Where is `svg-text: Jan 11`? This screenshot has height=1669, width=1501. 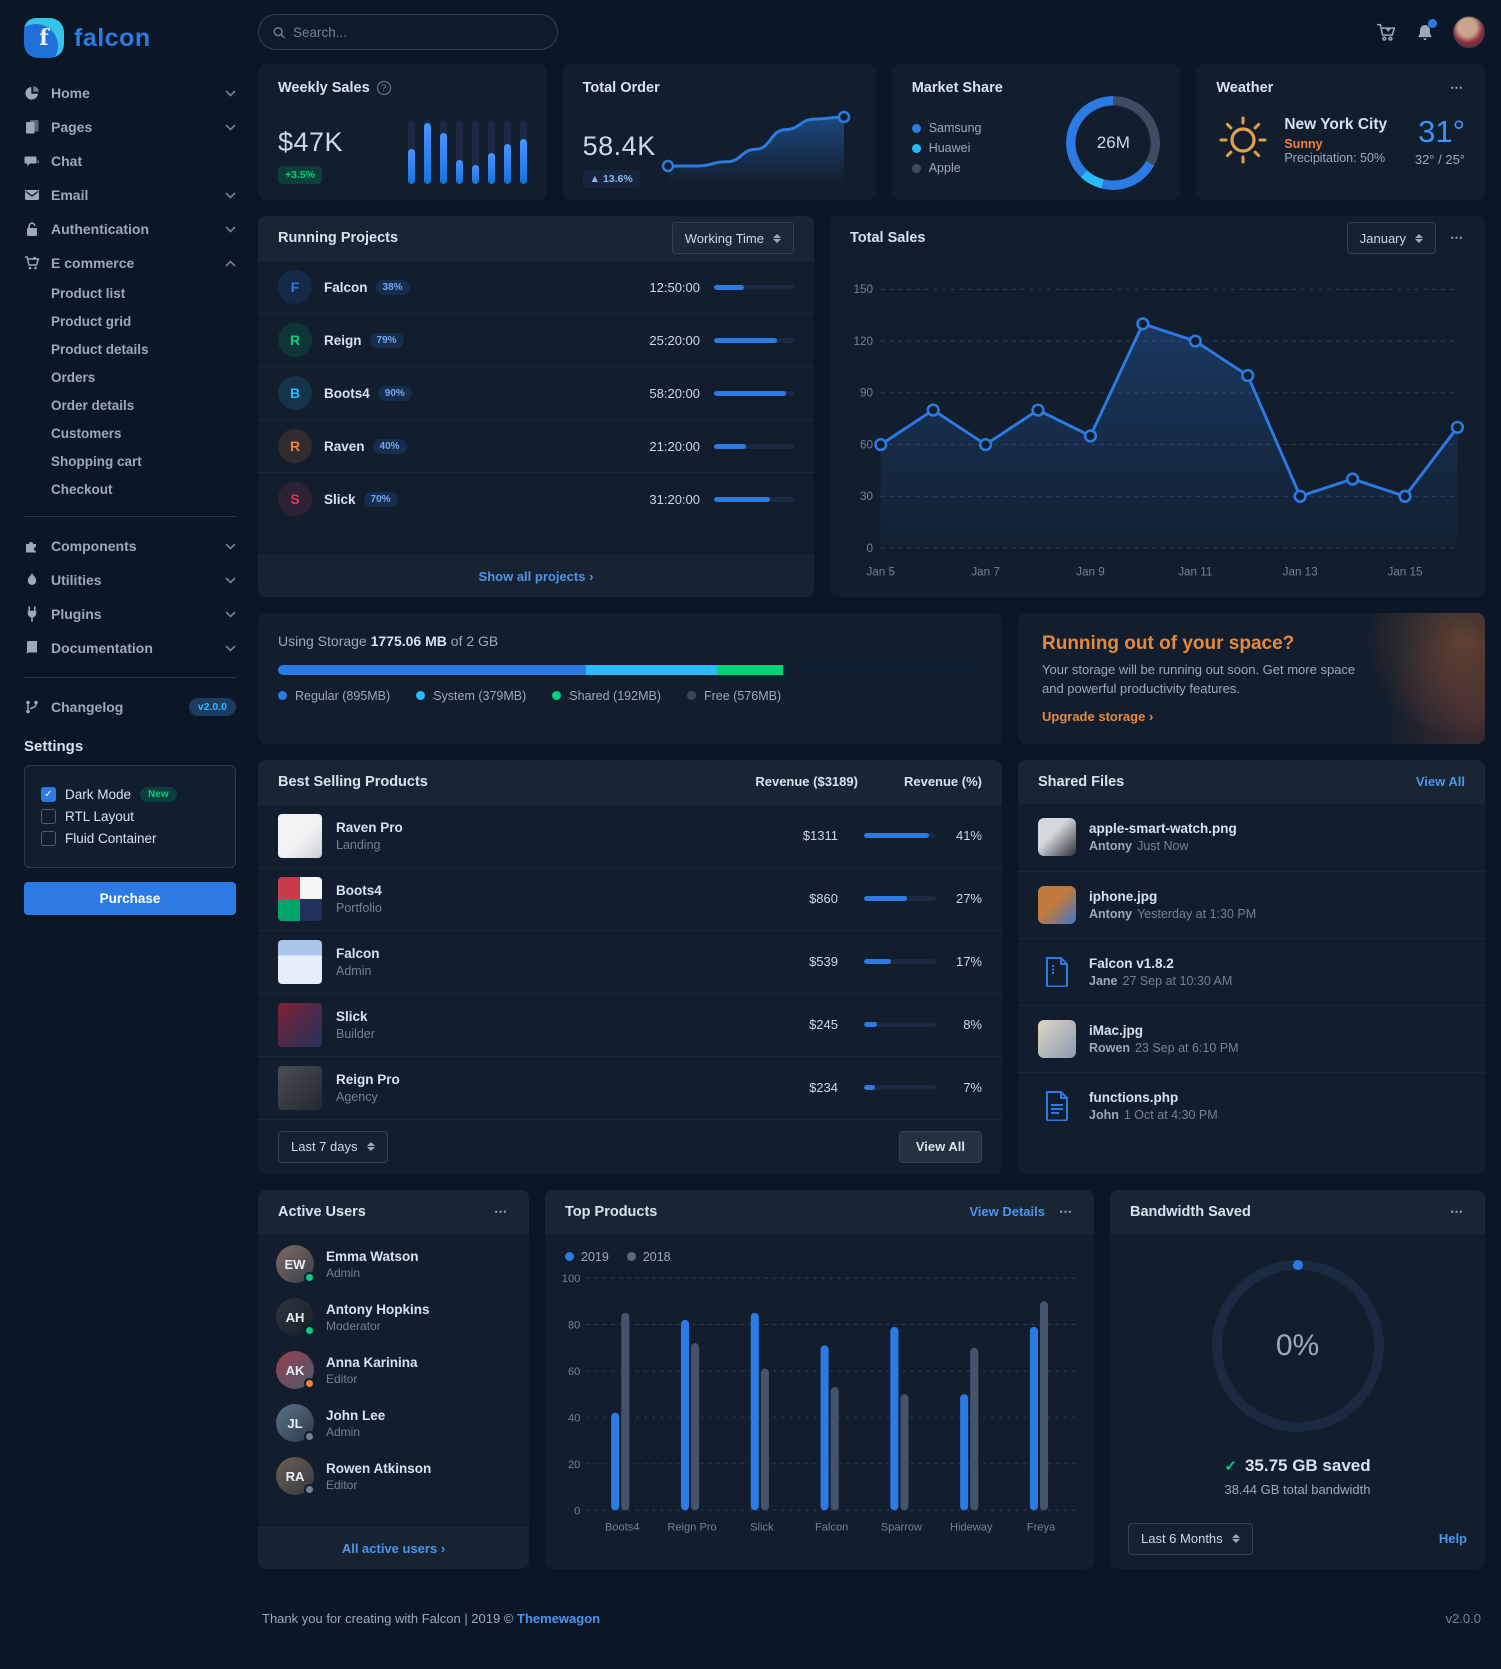
svg-text: Jan 11 is located at coordinates (1195, 571).